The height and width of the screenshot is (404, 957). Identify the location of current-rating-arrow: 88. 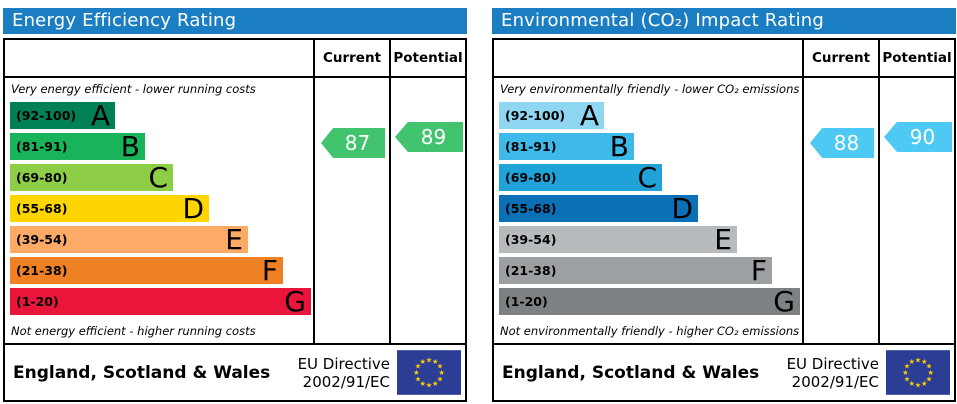
(842, 143).